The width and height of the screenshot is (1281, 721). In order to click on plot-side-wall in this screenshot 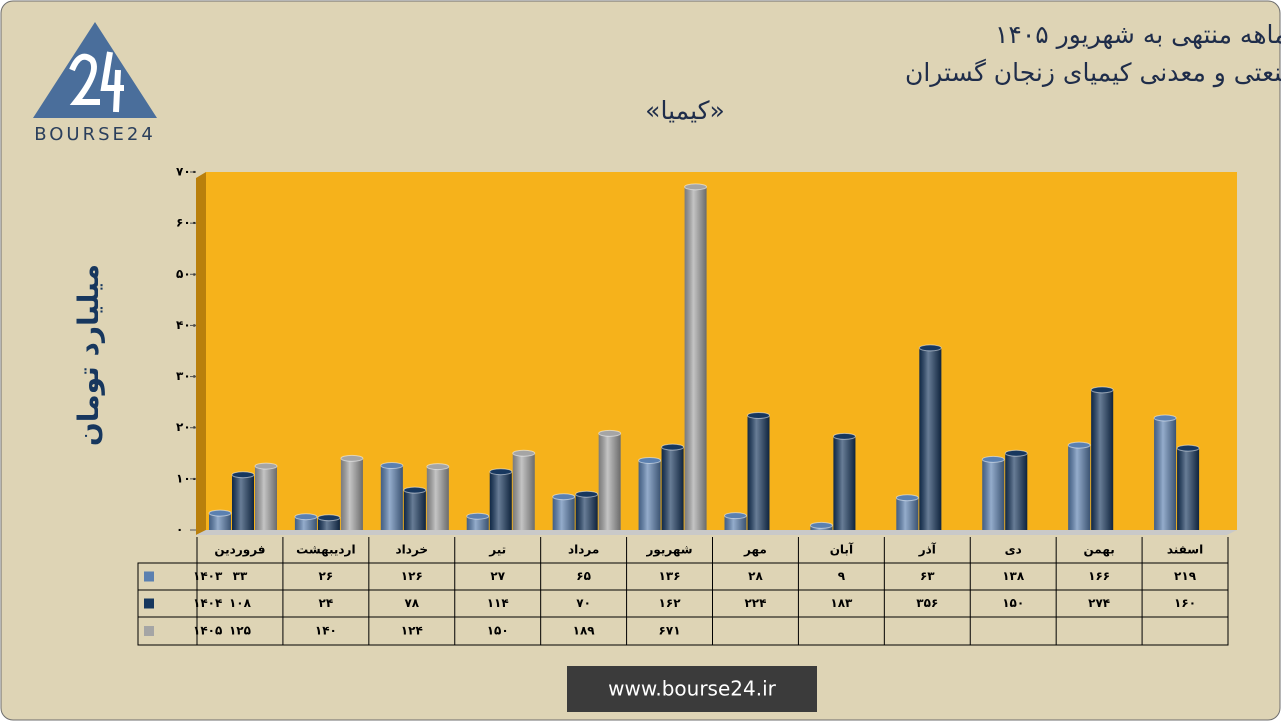, I will do `click(201, 353)`.